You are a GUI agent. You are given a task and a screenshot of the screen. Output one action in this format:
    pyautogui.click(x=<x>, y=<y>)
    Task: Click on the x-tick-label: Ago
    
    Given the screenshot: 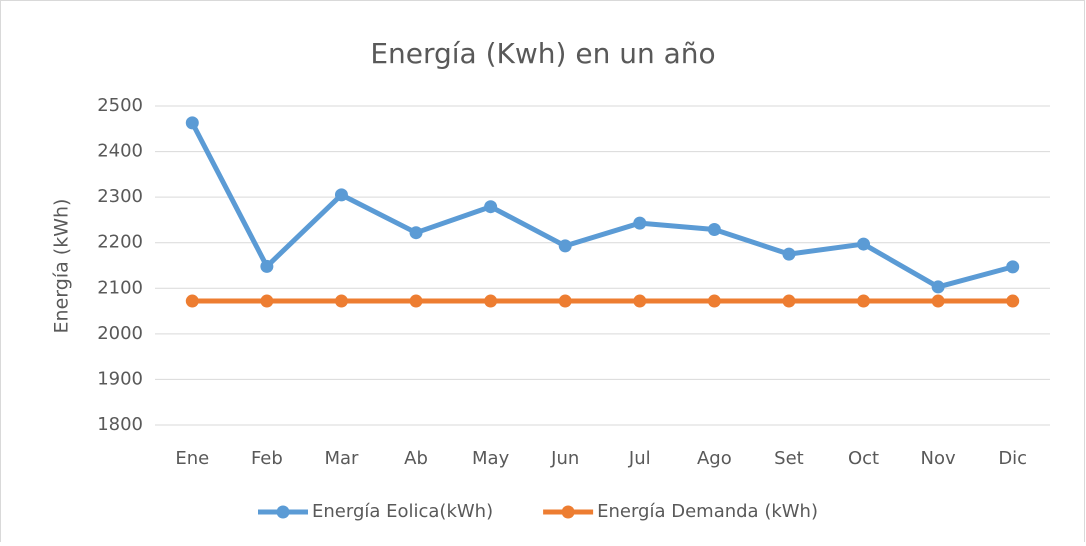 What is the action you would take?
    pyautogui.click(x=714, y=458)
    